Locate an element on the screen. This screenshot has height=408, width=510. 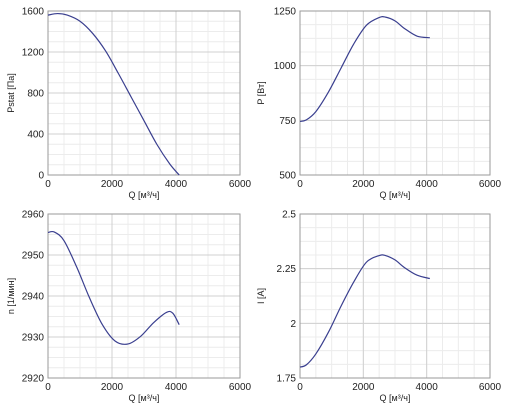
y-tick-label: 750 is located at coordinates (287, 121).